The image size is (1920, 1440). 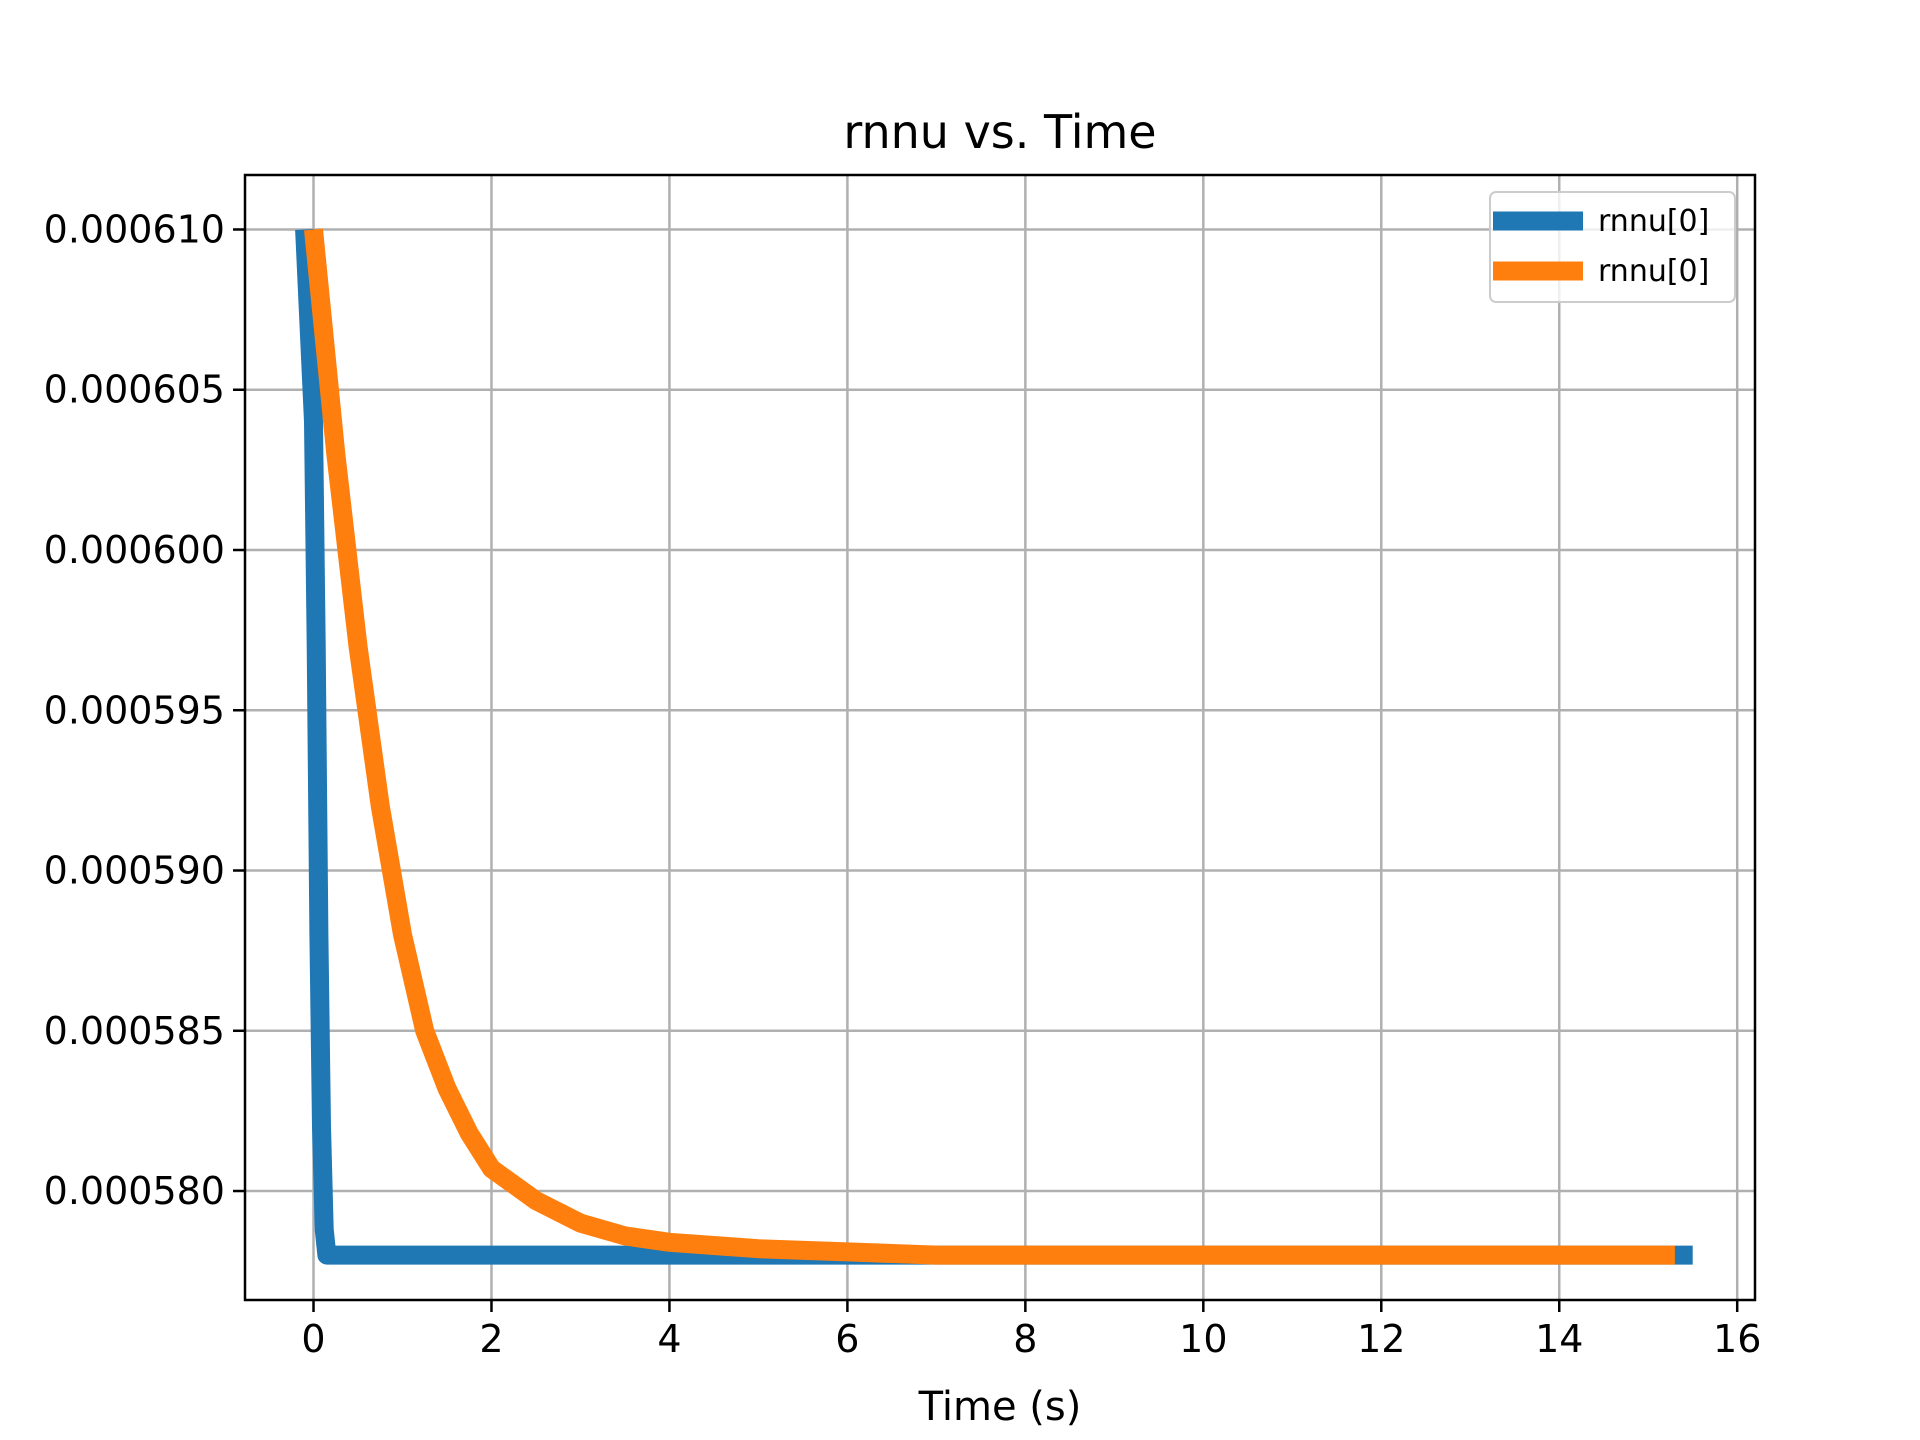 What do you see at coordinates (134, 871) in the screenshot?
I see `y-tick-label: 0.000590` at bounding box center [134, 871].